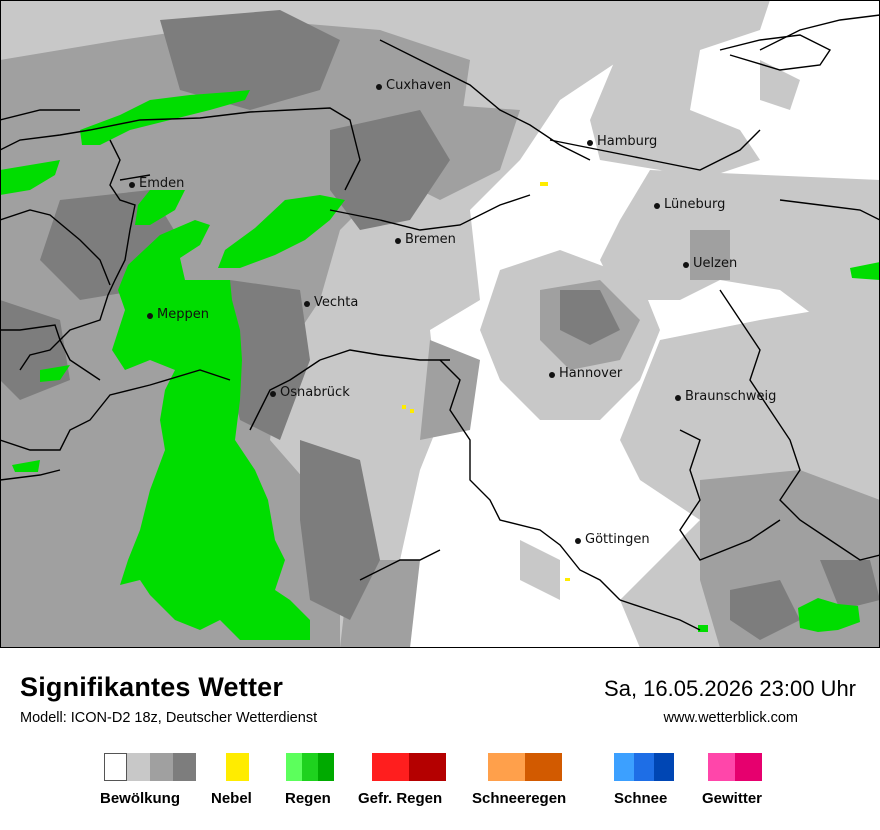 This screenshot has height=830, width=880. I want to click on city-marker: Lüneburg, so click(689, 204).